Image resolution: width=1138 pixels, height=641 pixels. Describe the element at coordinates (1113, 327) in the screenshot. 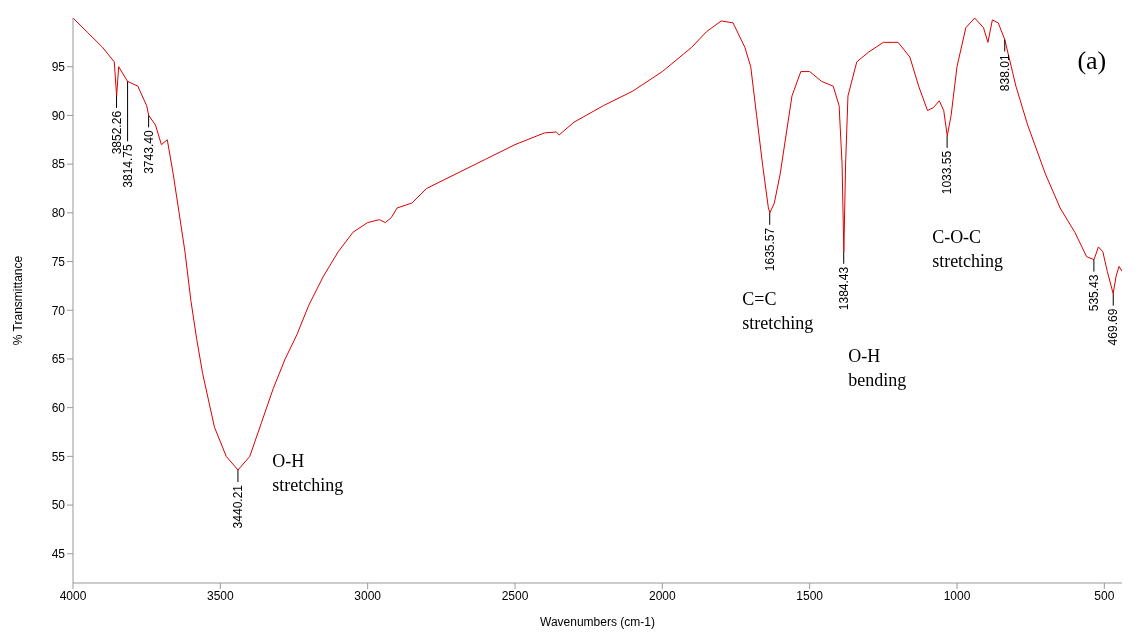

I see `annotation: 469.69` at that location.